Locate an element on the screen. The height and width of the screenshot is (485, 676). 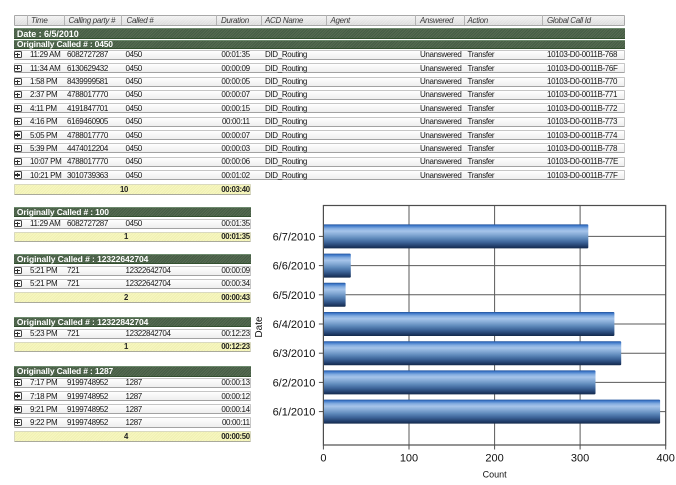
svg-text: 0 is located at coordinates (323, 459).